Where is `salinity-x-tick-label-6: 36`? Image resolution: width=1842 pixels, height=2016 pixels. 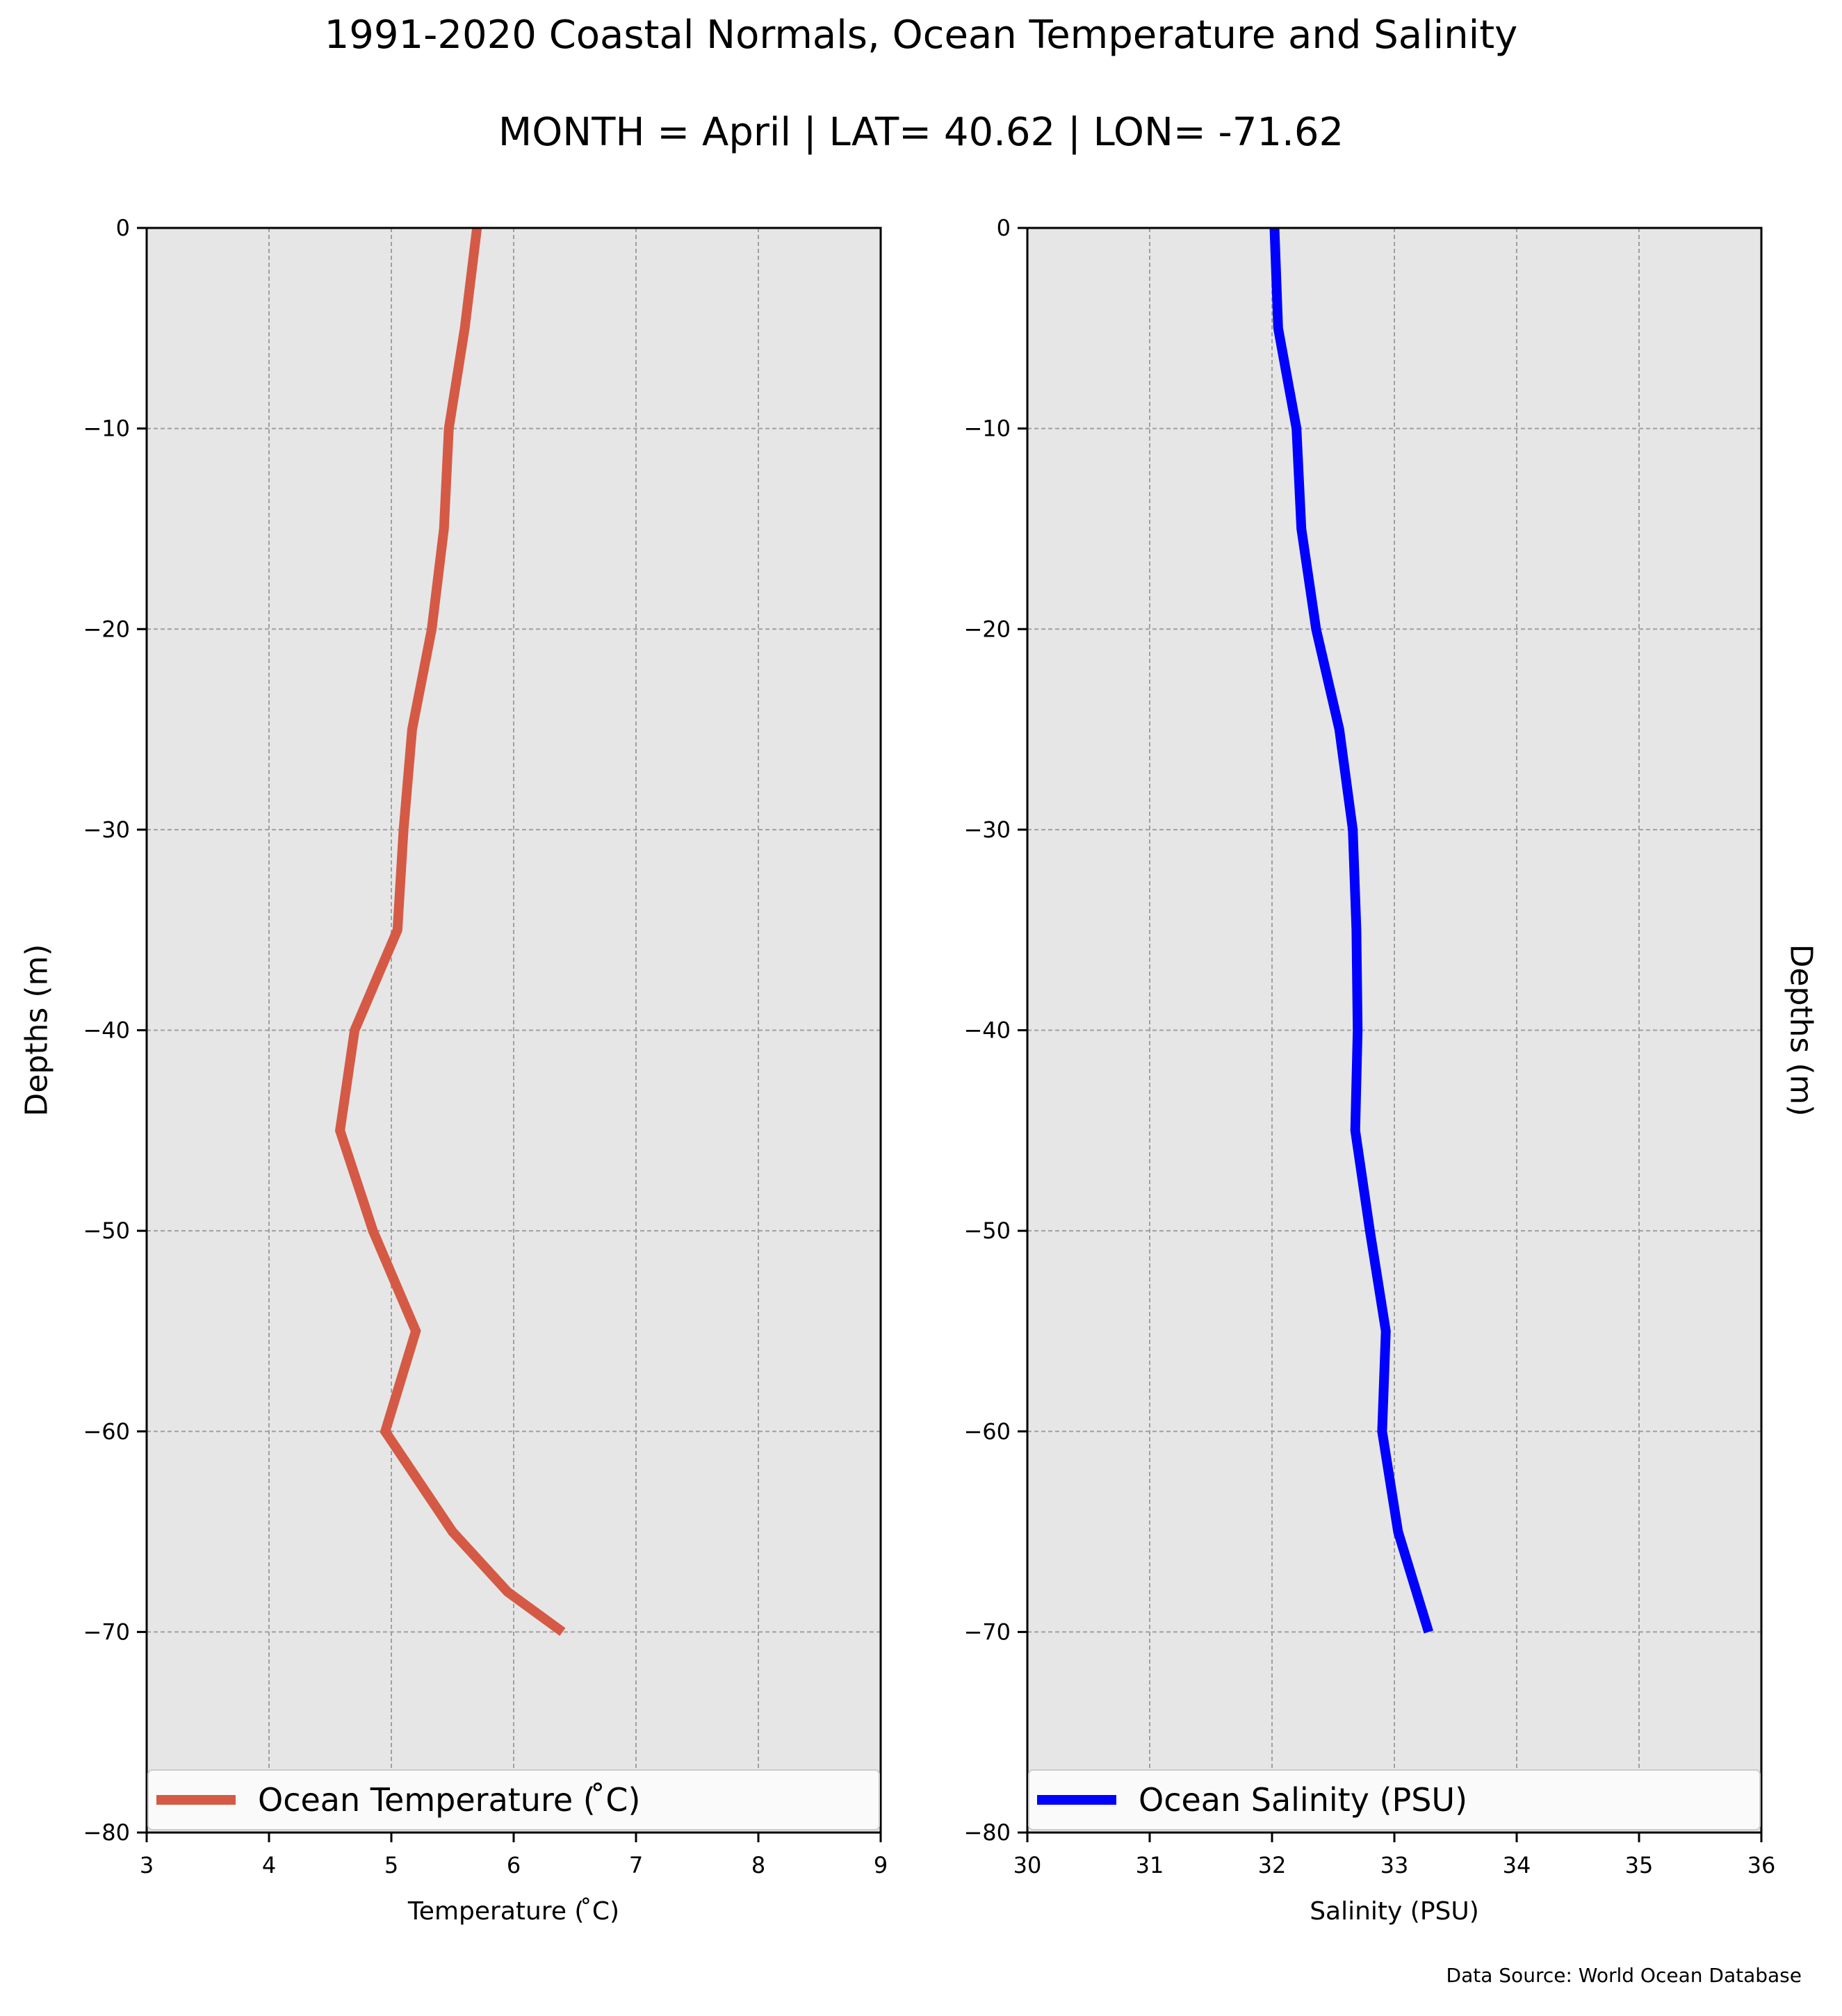
salinity-x-tick-label-6: 36 is located at coordinates (1762, 1865).